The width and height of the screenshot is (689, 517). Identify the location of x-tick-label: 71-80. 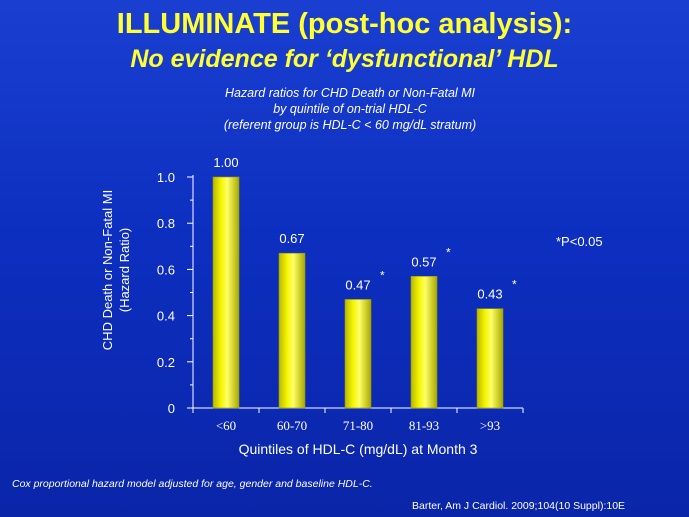
(358, 425).